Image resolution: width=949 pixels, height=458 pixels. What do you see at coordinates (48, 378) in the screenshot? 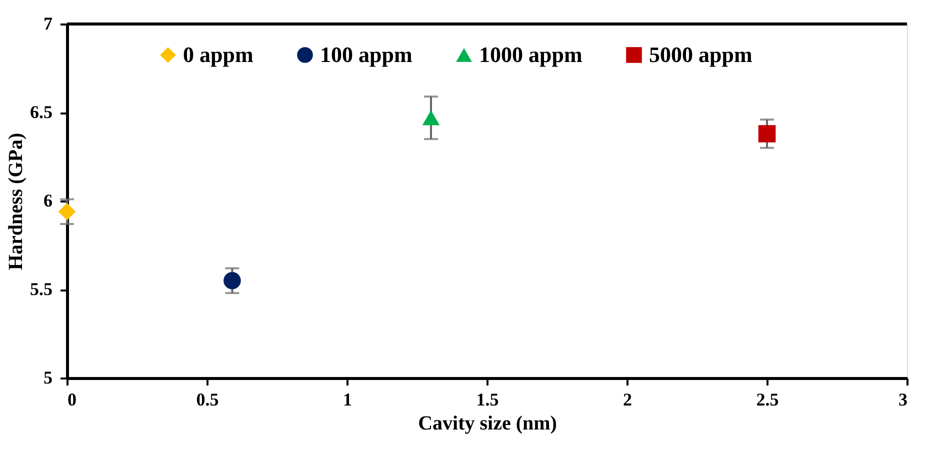
I see `y-tick-label: 5` at bounding box center [48, 378].